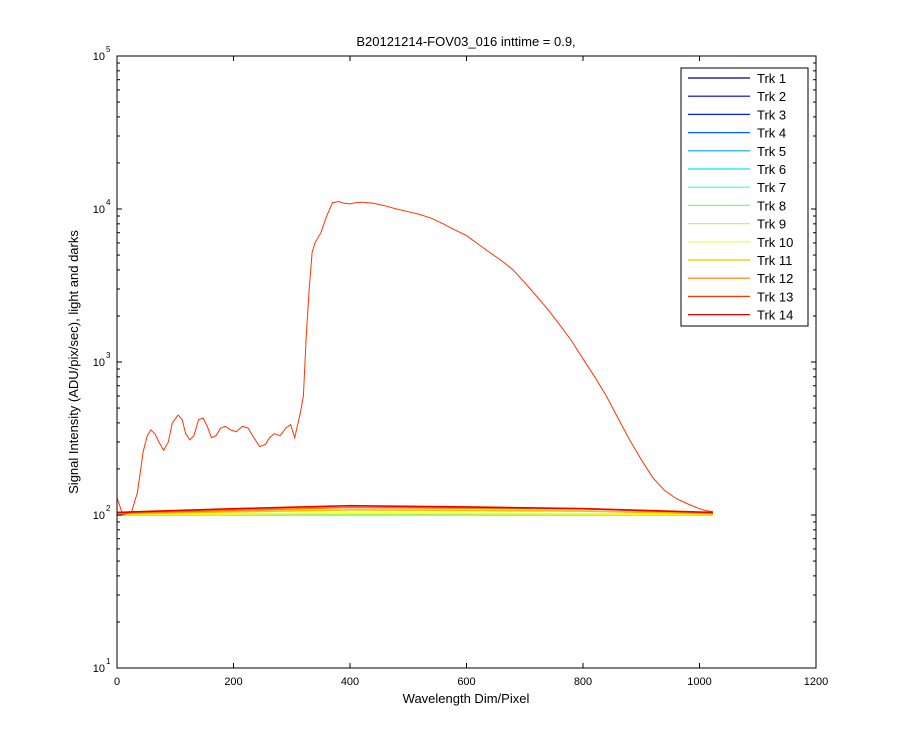  I want to click on legend-label-trk-9: Trk 9, so click(771, 224).